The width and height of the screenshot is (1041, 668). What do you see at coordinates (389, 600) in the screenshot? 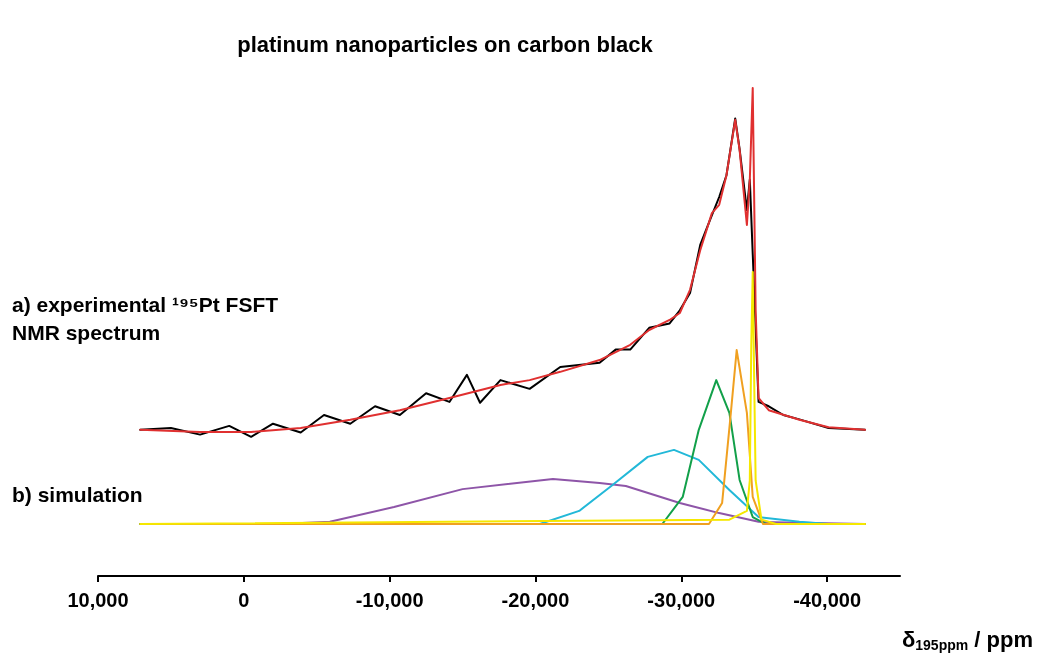
I see `x-tick-label: -10,000` at bounding box center [389, 600].